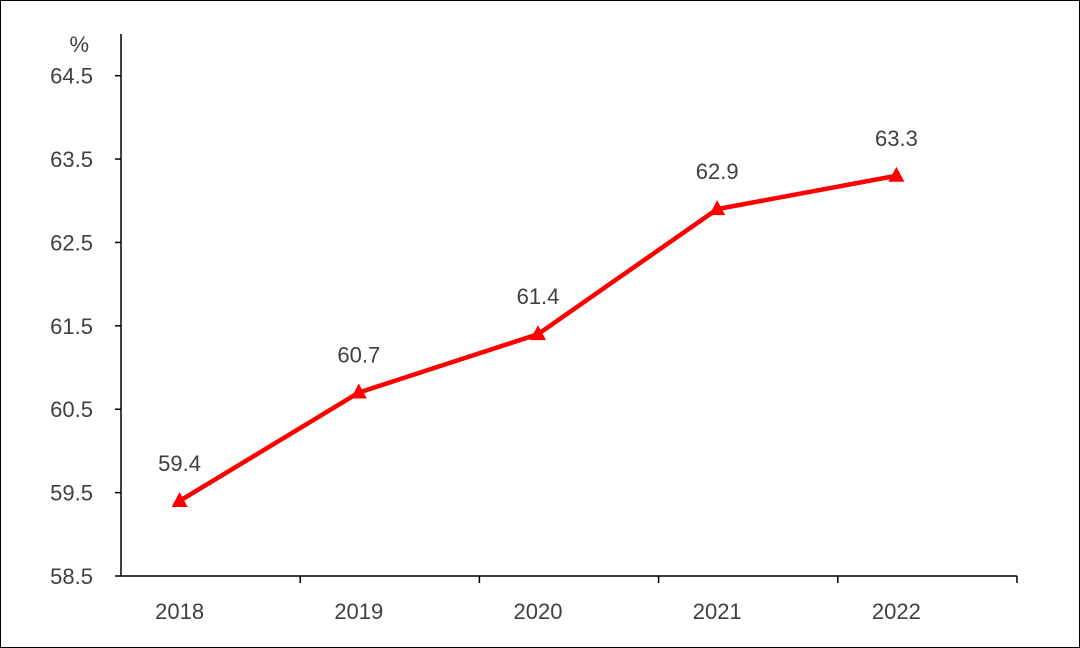  Describe the element at coordinates (358, 355) in the screenshot. I see `data-label: 60.7` at that location.